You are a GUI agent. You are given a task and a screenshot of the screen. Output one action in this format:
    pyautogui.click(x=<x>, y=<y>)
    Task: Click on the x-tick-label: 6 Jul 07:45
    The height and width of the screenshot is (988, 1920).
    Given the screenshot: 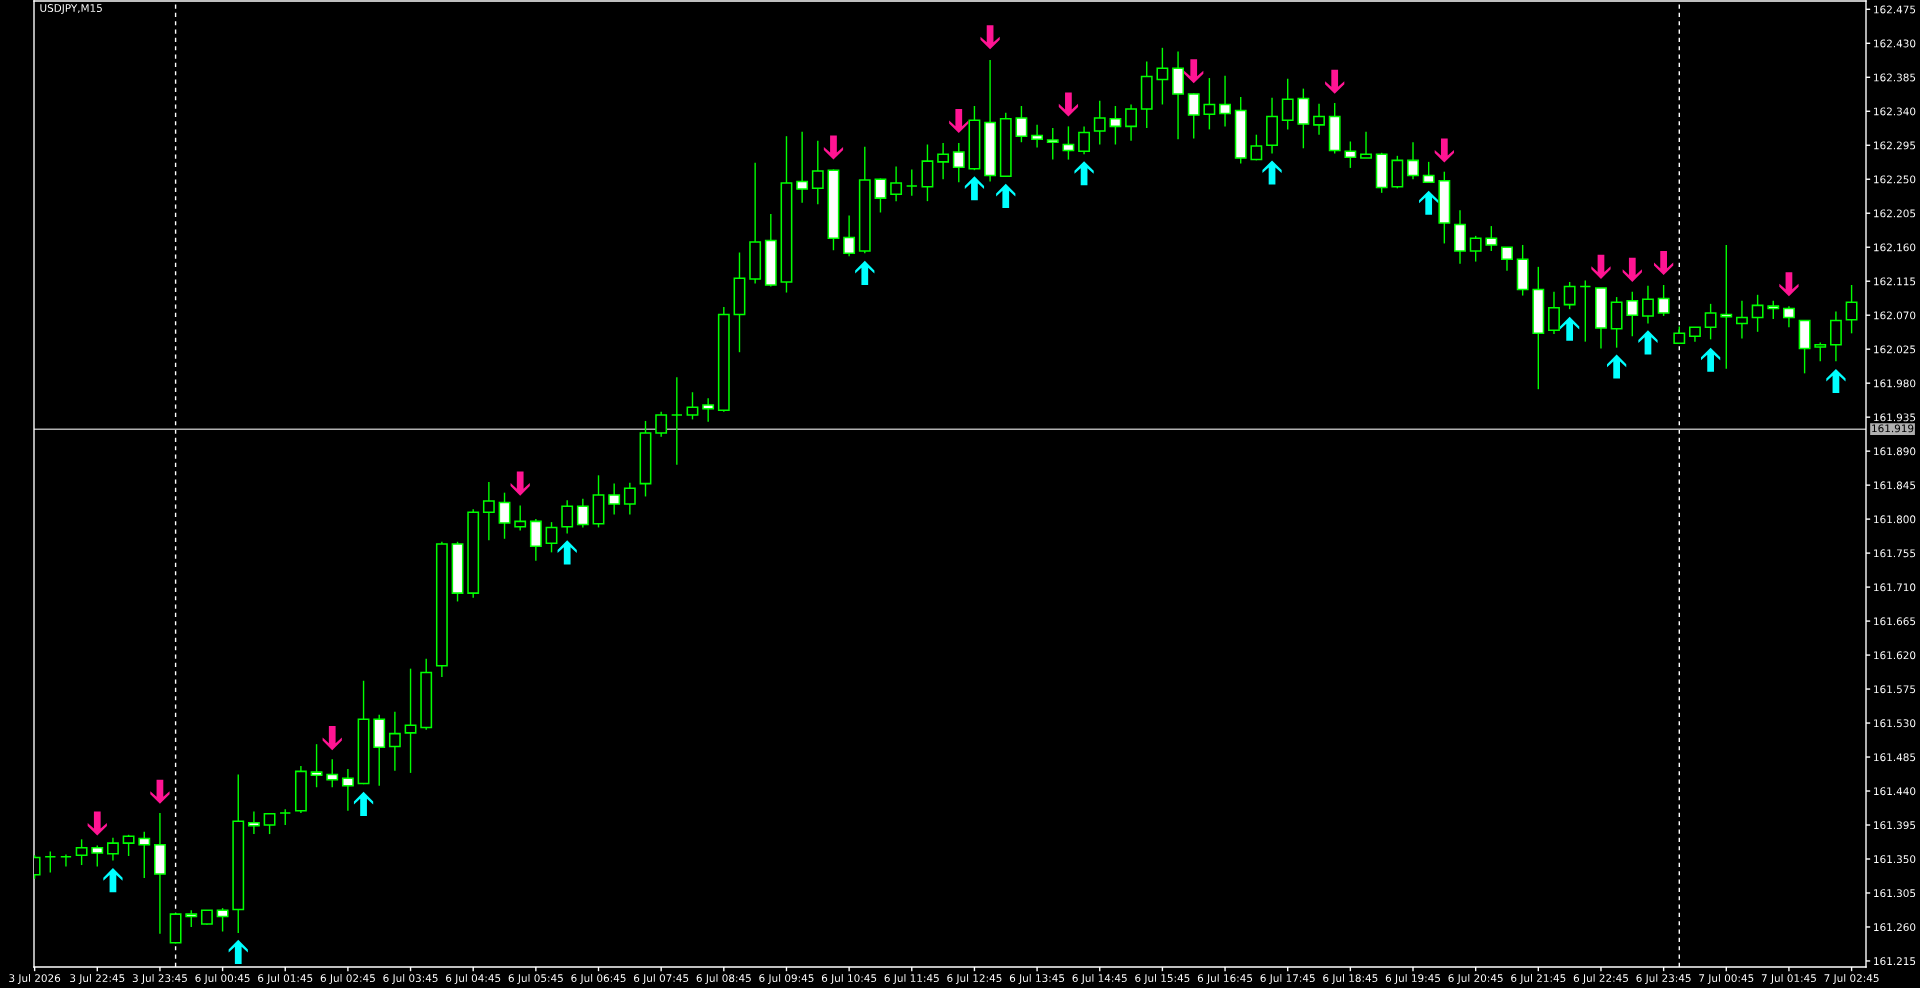 What is the action you would take?
    pyautogui.click(x=661, y=978)
    